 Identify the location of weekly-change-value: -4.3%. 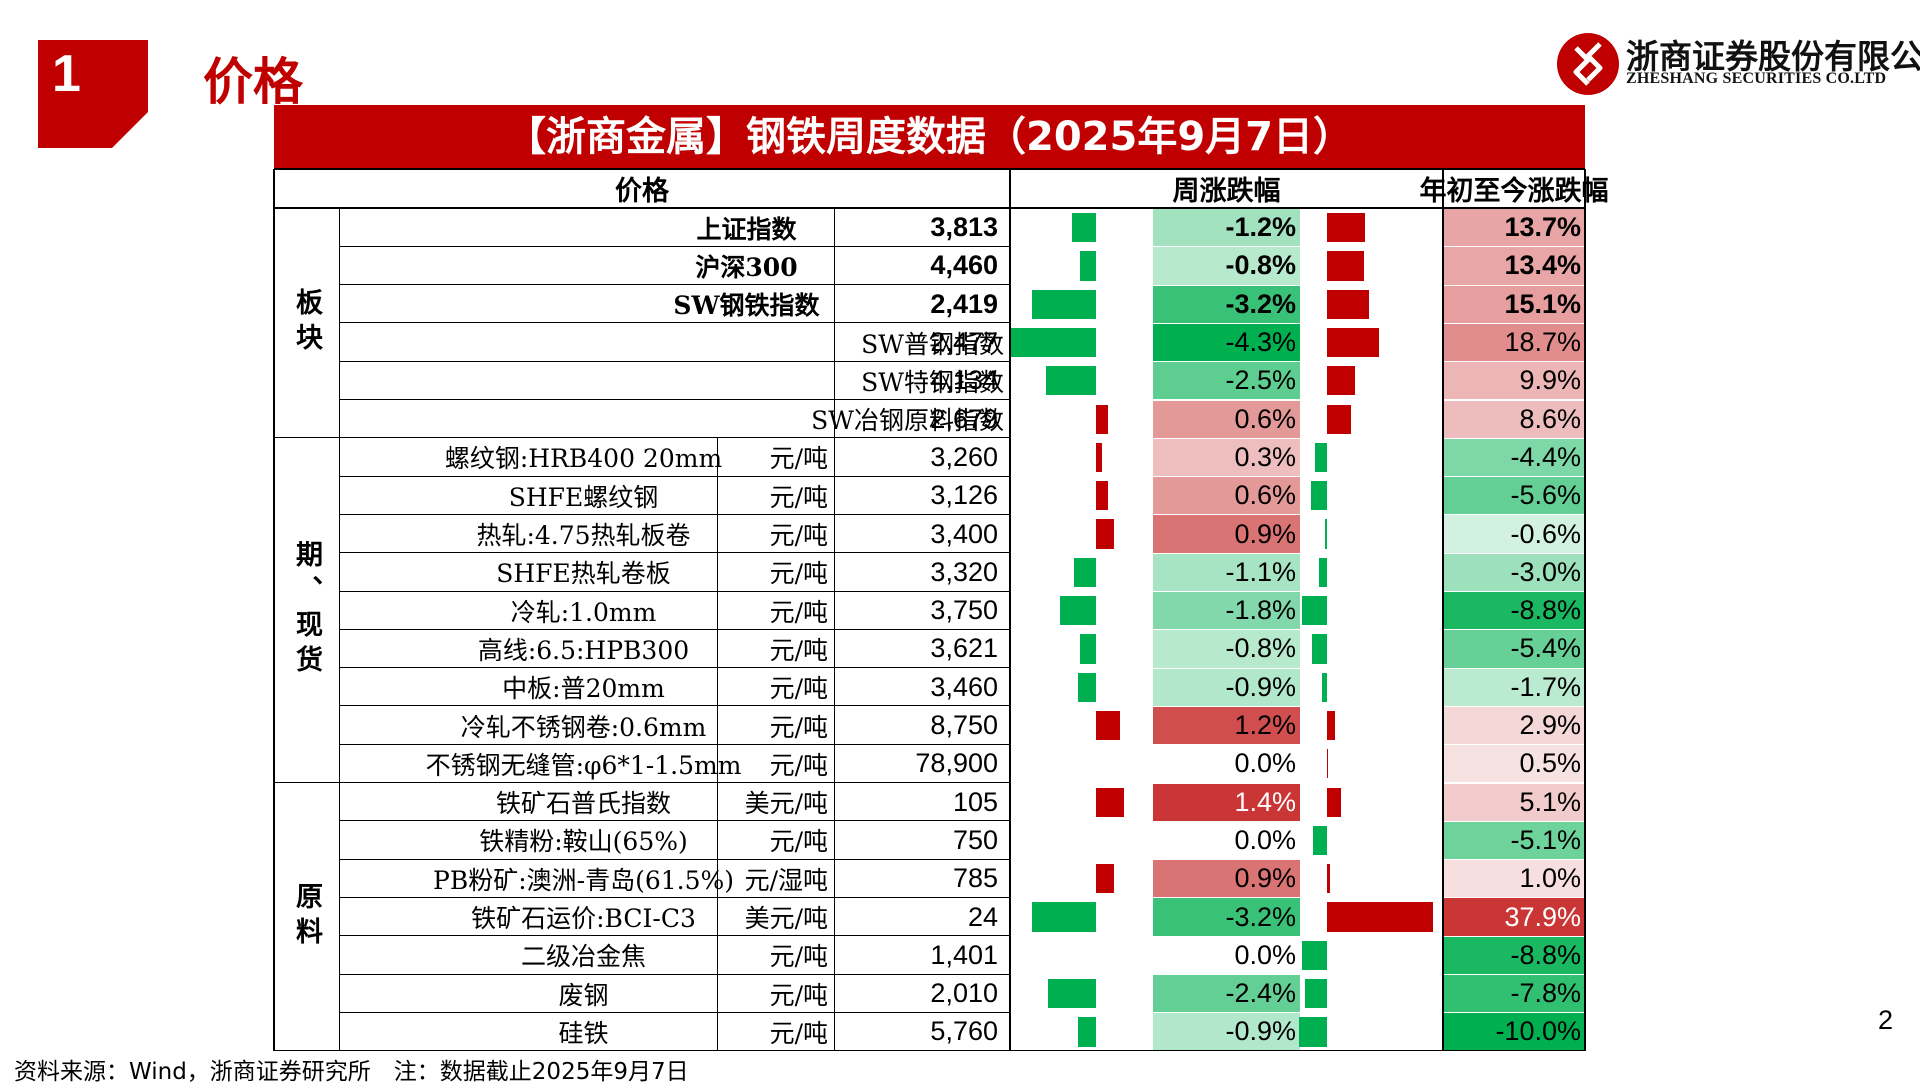
(1226, 342).